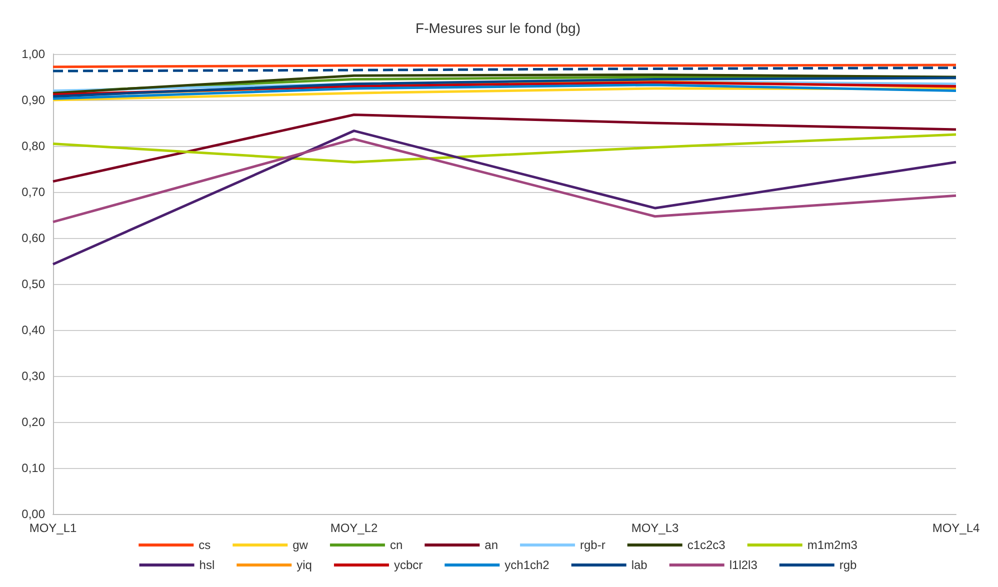 The width and height of the screenshot is (998, 587). Describe the element at coordinates (34, 192) in the screenshot. I see `y-tick-label: 0,70` at that location.